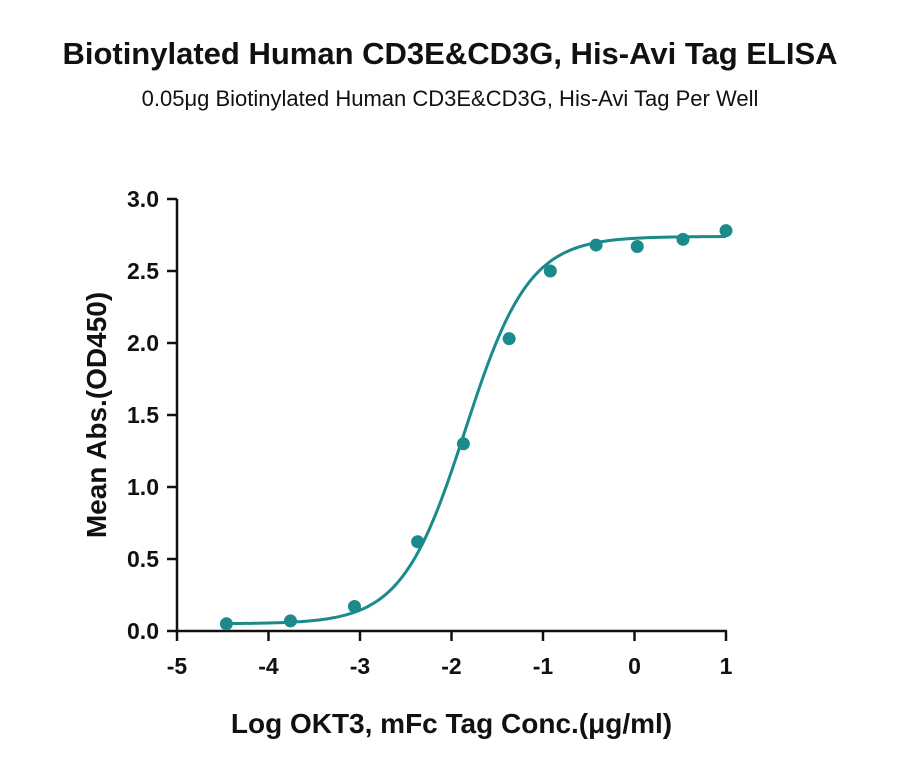 The width and height of the screenshot is (900, 774). What do you see at coordinates (634, 666) in the screenshot?
I see `x-tick-label: 0` at bounding box center [634, 666].